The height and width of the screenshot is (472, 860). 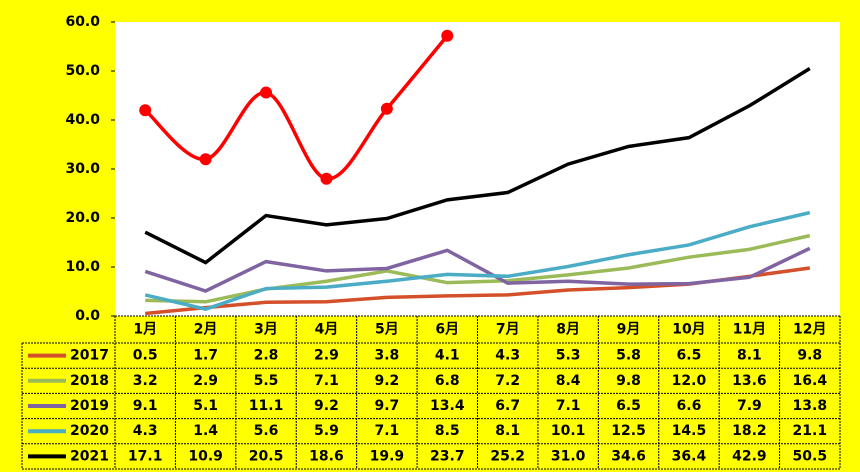 What do you see at coordinates (689, 431) in the screenshot?
I see `table-cell: 14.5` at bounding box center [689, 431].